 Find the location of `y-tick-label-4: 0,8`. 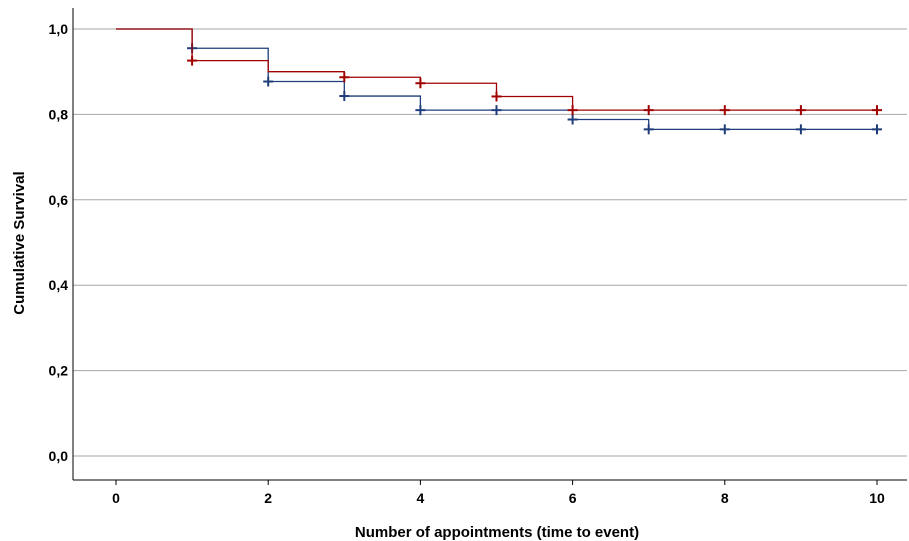

y-tick-label-4: 0,8 is located at coordinates (59, 114).